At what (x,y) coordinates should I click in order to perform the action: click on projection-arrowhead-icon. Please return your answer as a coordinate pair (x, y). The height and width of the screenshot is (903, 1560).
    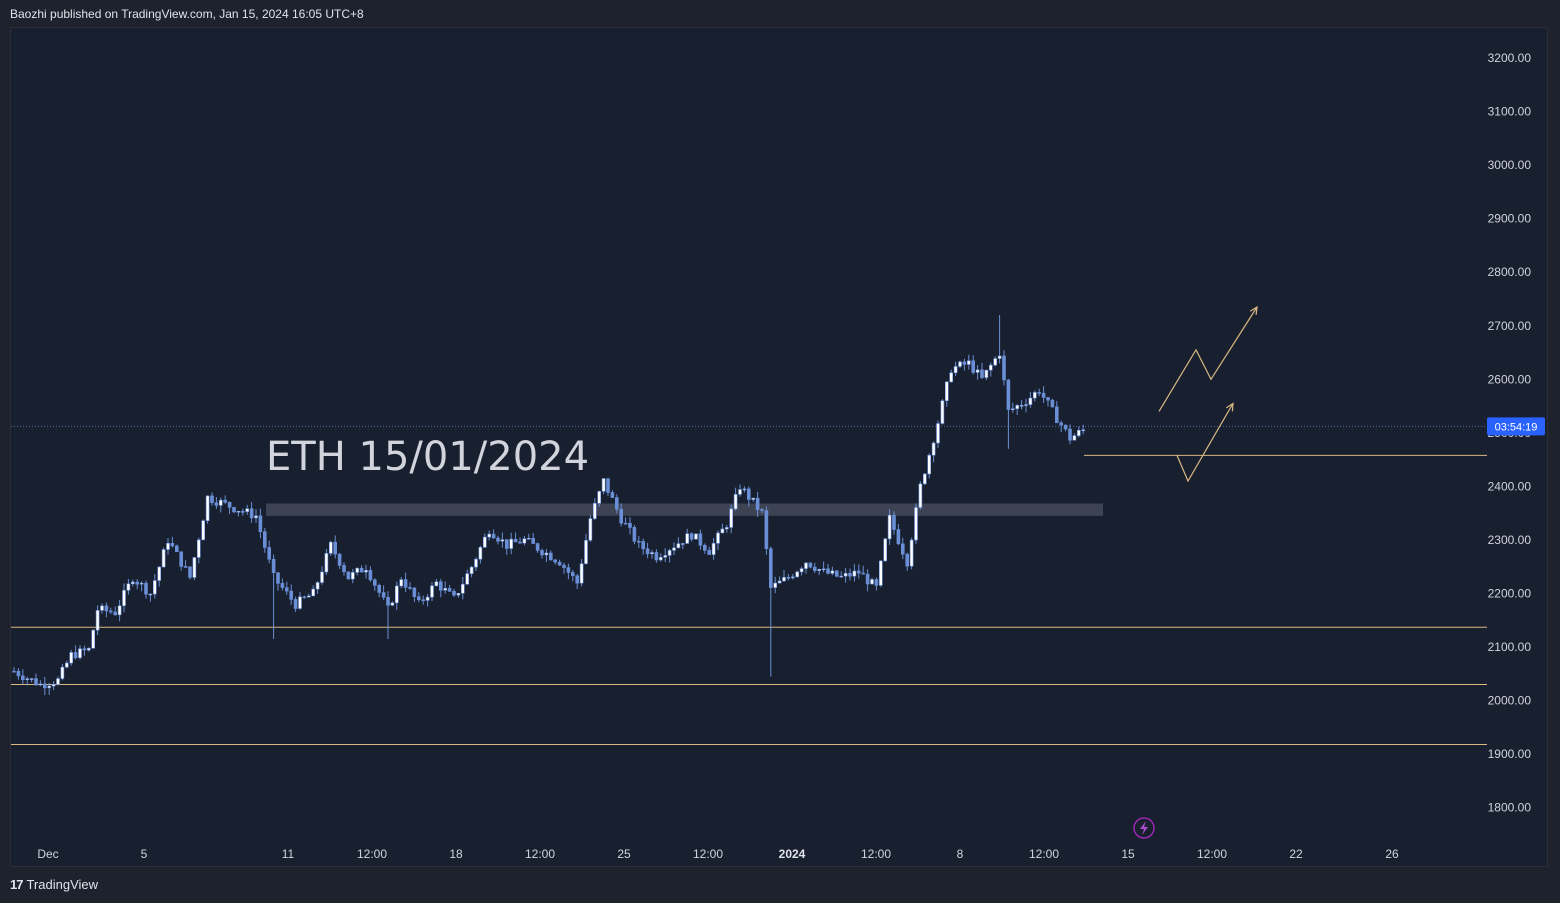
    Looking at the image, I should click on (1253, 310).